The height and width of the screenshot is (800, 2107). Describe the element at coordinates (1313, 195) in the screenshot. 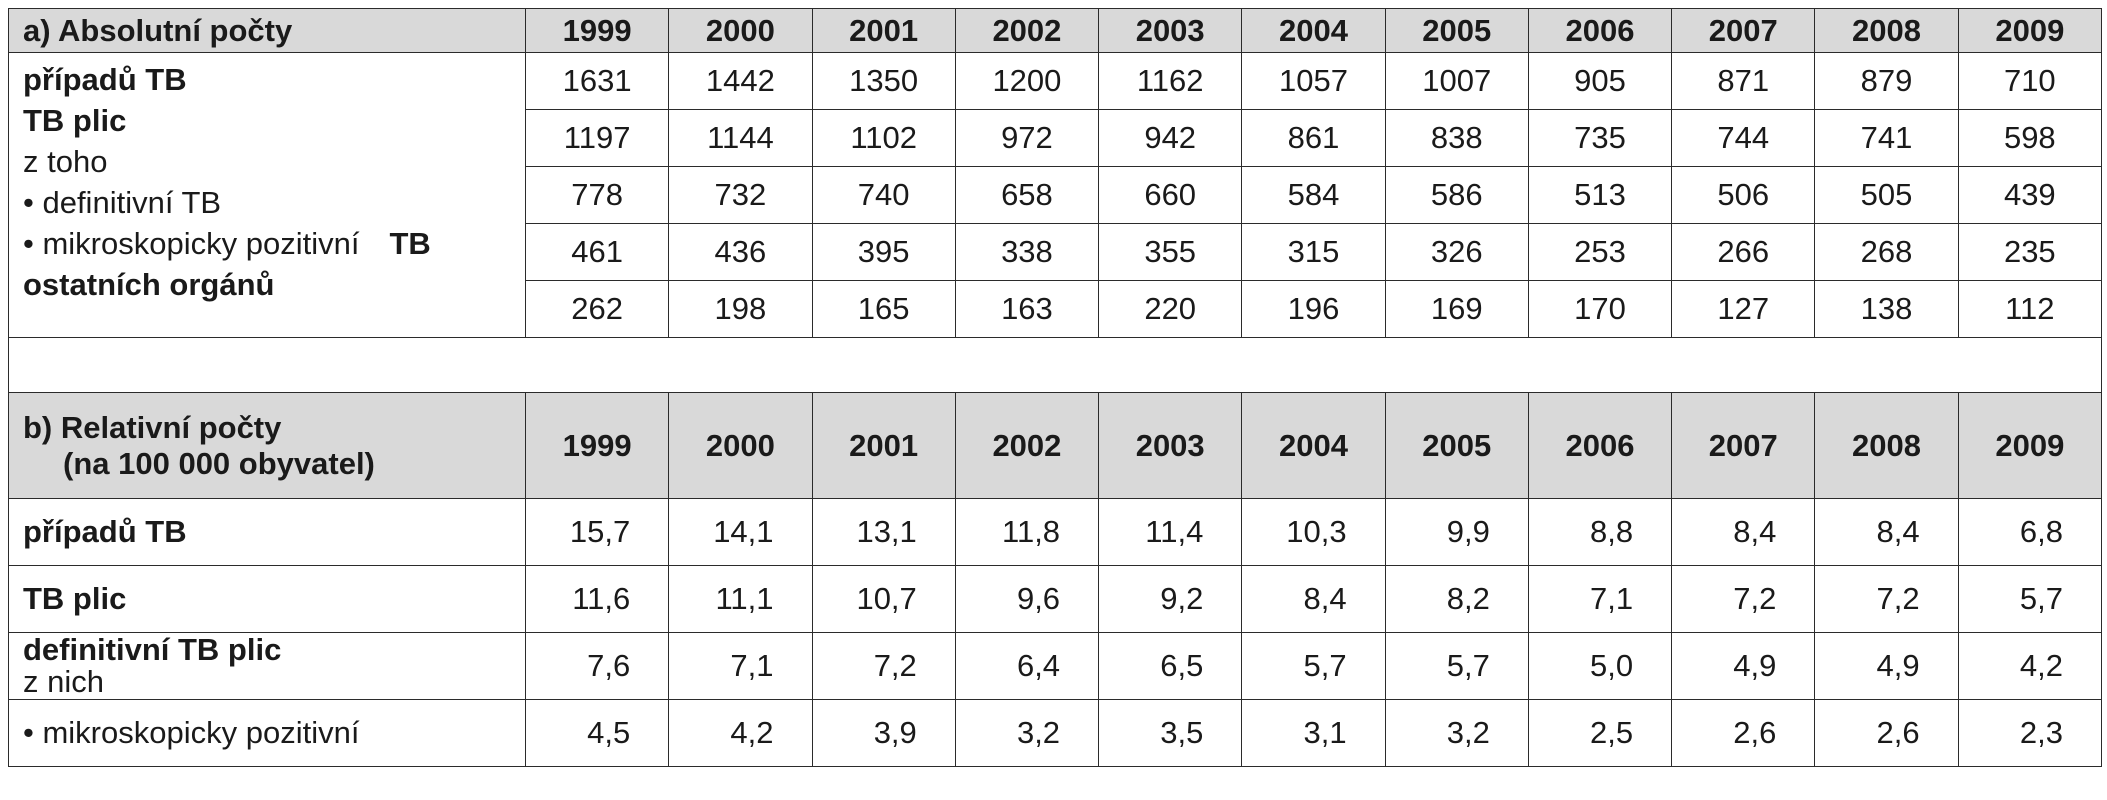

I see `table-cell: 584` at that location.